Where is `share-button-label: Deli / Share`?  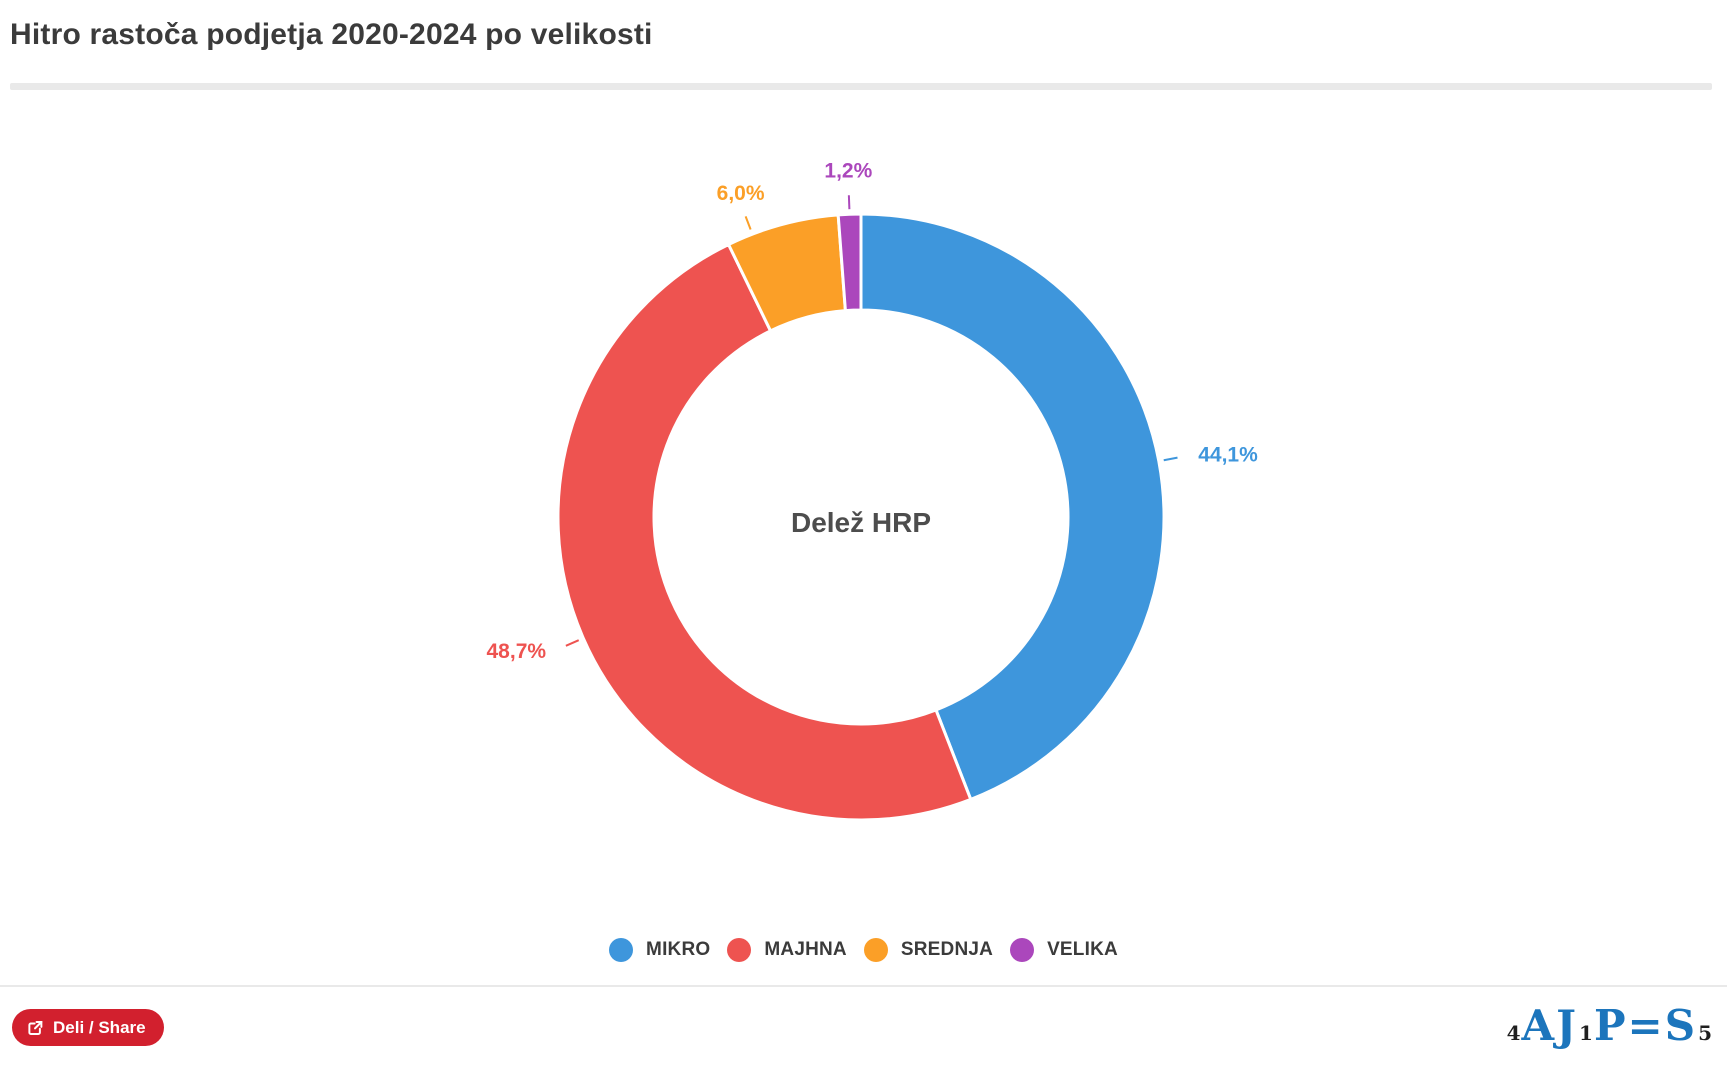 share-button-label: Deli / Share is located at coordinates (99, 1027).